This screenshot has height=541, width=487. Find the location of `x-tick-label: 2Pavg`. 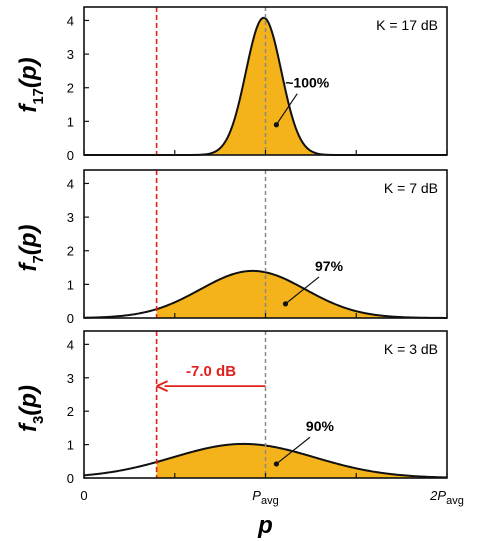

x-tick-label: 2Pavg is located at coordinates (446, 497).